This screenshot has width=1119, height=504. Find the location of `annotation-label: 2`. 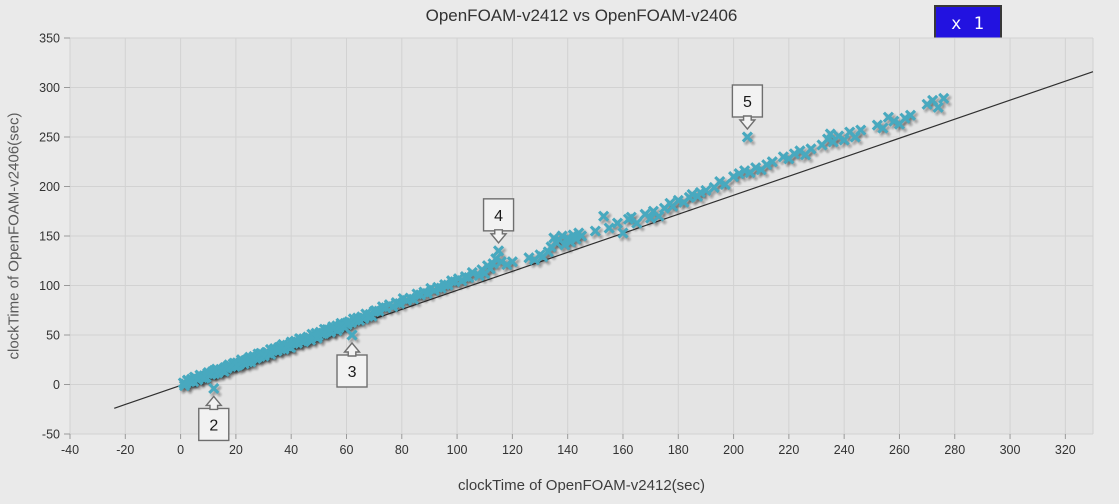

annotation-label: 2 is located at coordinates (213, 425).